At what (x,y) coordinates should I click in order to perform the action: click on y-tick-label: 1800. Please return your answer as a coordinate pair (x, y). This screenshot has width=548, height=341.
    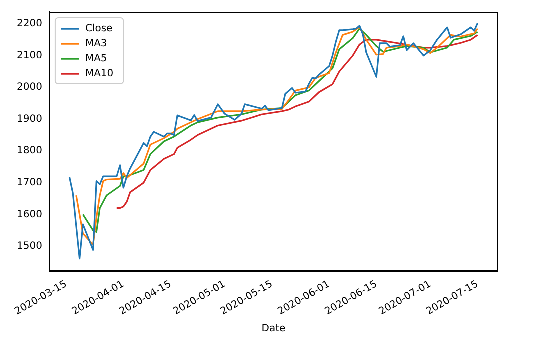
    Looking at the image, I should click on (29, 151).